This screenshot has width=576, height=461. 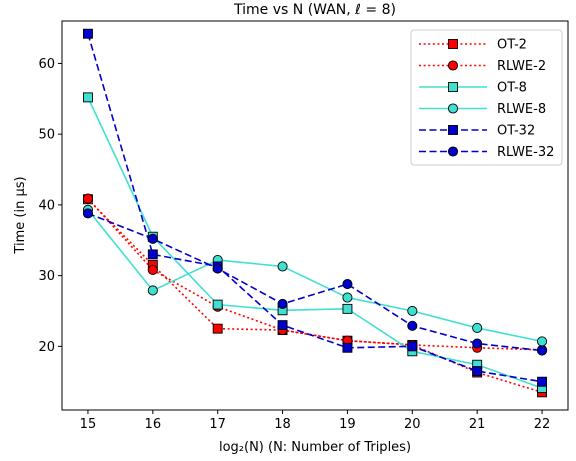 I want to click on legend-item: RLWE-32, so click(x=486, y=152).